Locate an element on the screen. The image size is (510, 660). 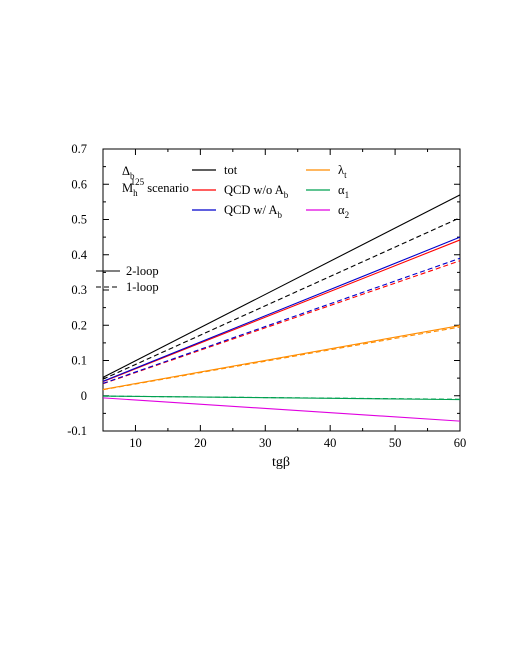
y-tick-label: 0 is located at coordinates (84, 396).